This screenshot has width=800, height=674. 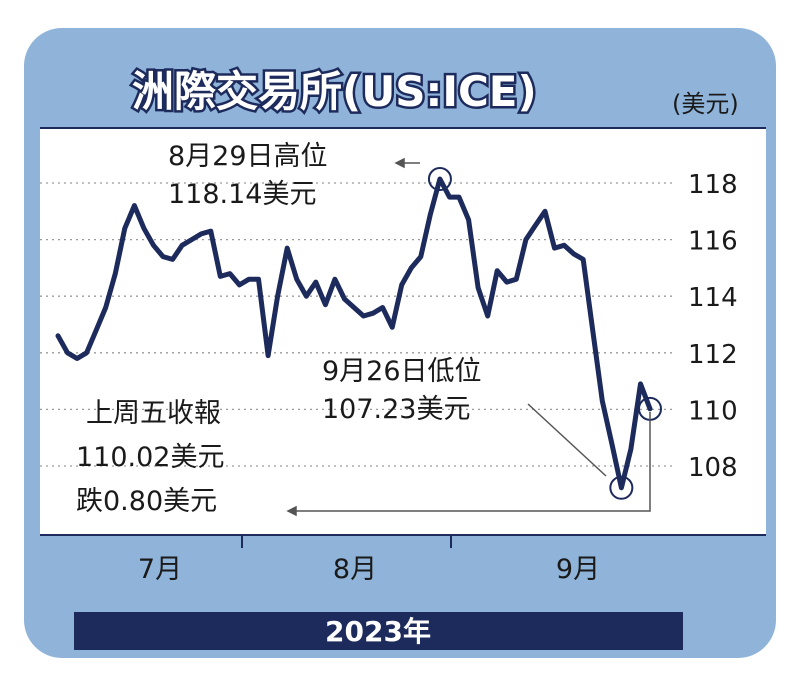 What do you see at coordinates (439, 179) in the screenshot?
I see `high-marker-circle` at bounding box center [439, 179].